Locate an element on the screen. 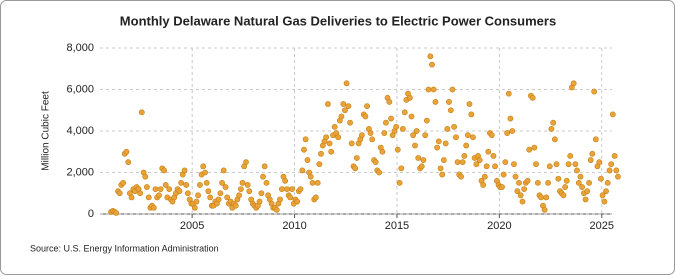  x-tick-label: 2005 is located at coordinates (192, 226).